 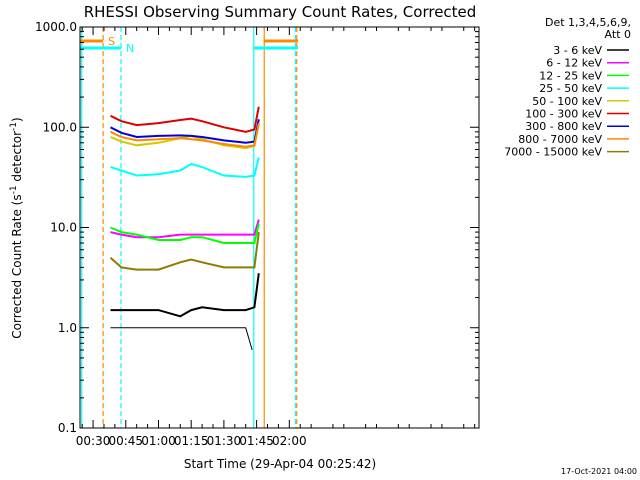 I want to click on legend-label-3-6-kev: 3 - 6 keV, so click(x=577, y=50).